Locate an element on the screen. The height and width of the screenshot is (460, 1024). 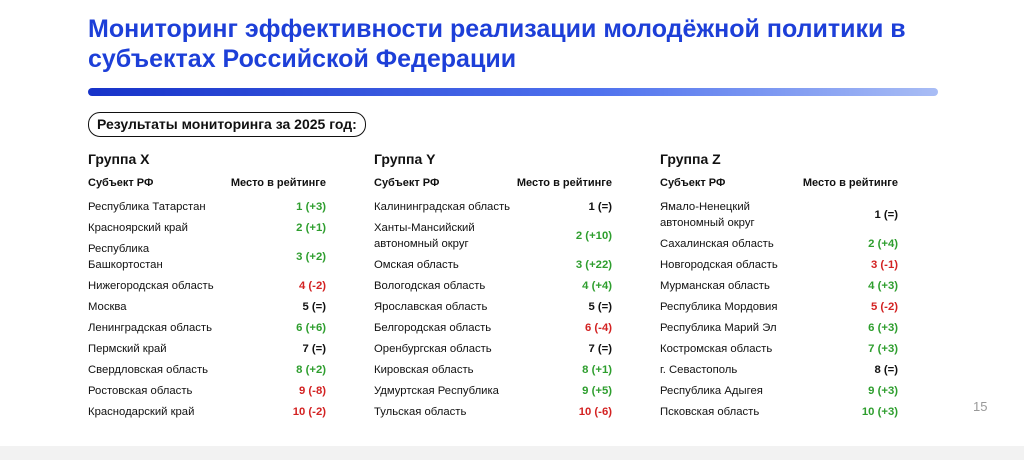
rating-place: 4 (+3) is located at coordinates (883, 285).